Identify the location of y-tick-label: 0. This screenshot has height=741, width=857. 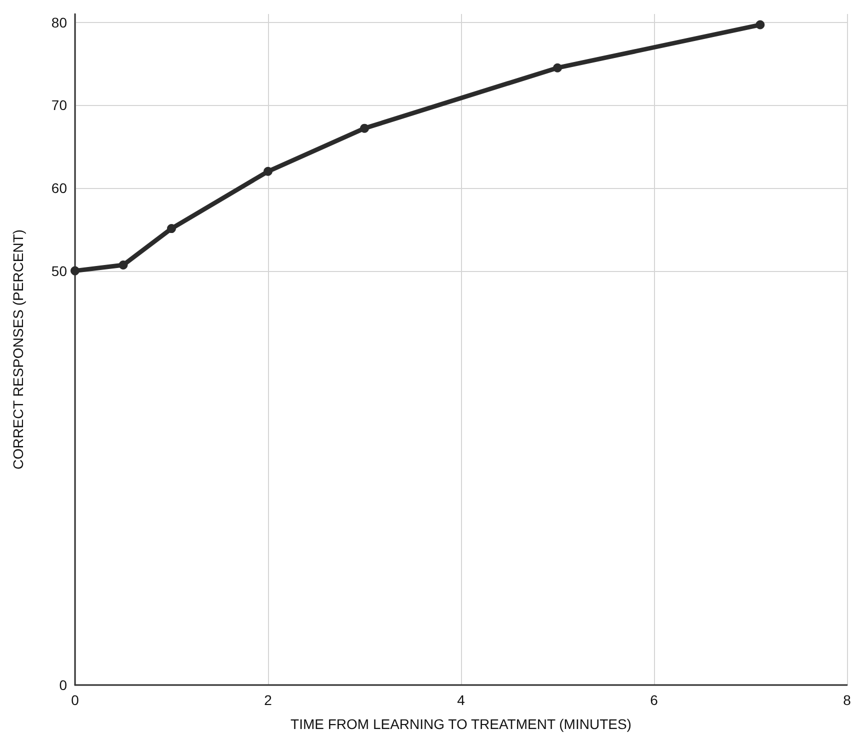
(63, 685).